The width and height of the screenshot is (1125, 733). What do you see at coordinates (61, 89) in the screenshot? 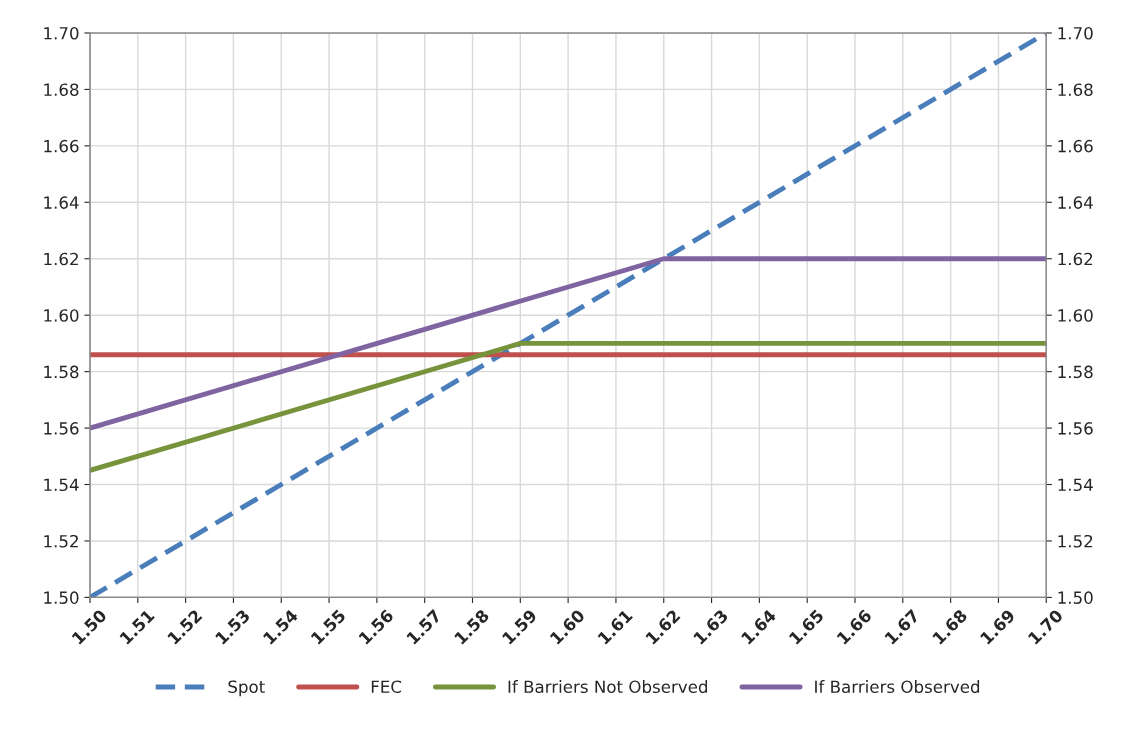
I see `y-tick-label: 1.68` at bounding box center [61, 89].